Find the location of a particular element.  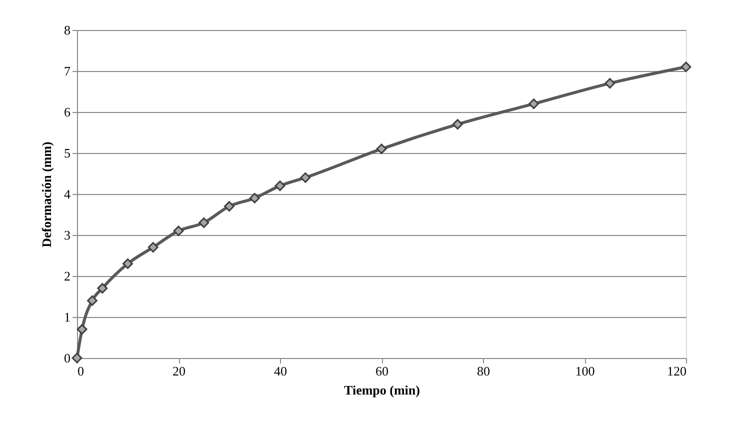

x-tick-label: 40 is located at coordinates (280, 371).